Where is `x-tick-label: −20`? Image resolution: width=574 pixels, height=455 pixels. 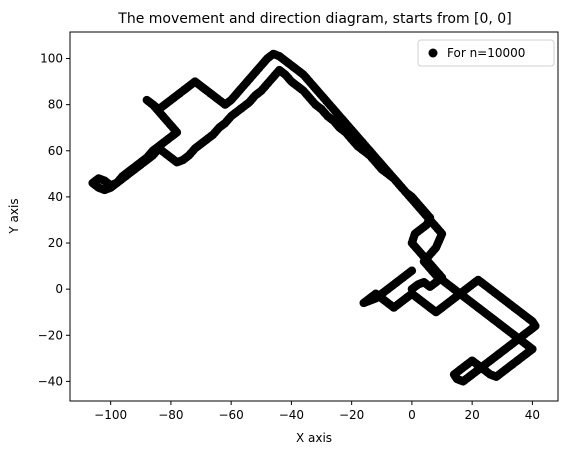 x-tick-label: −20 is located at coordinates (351, 415).